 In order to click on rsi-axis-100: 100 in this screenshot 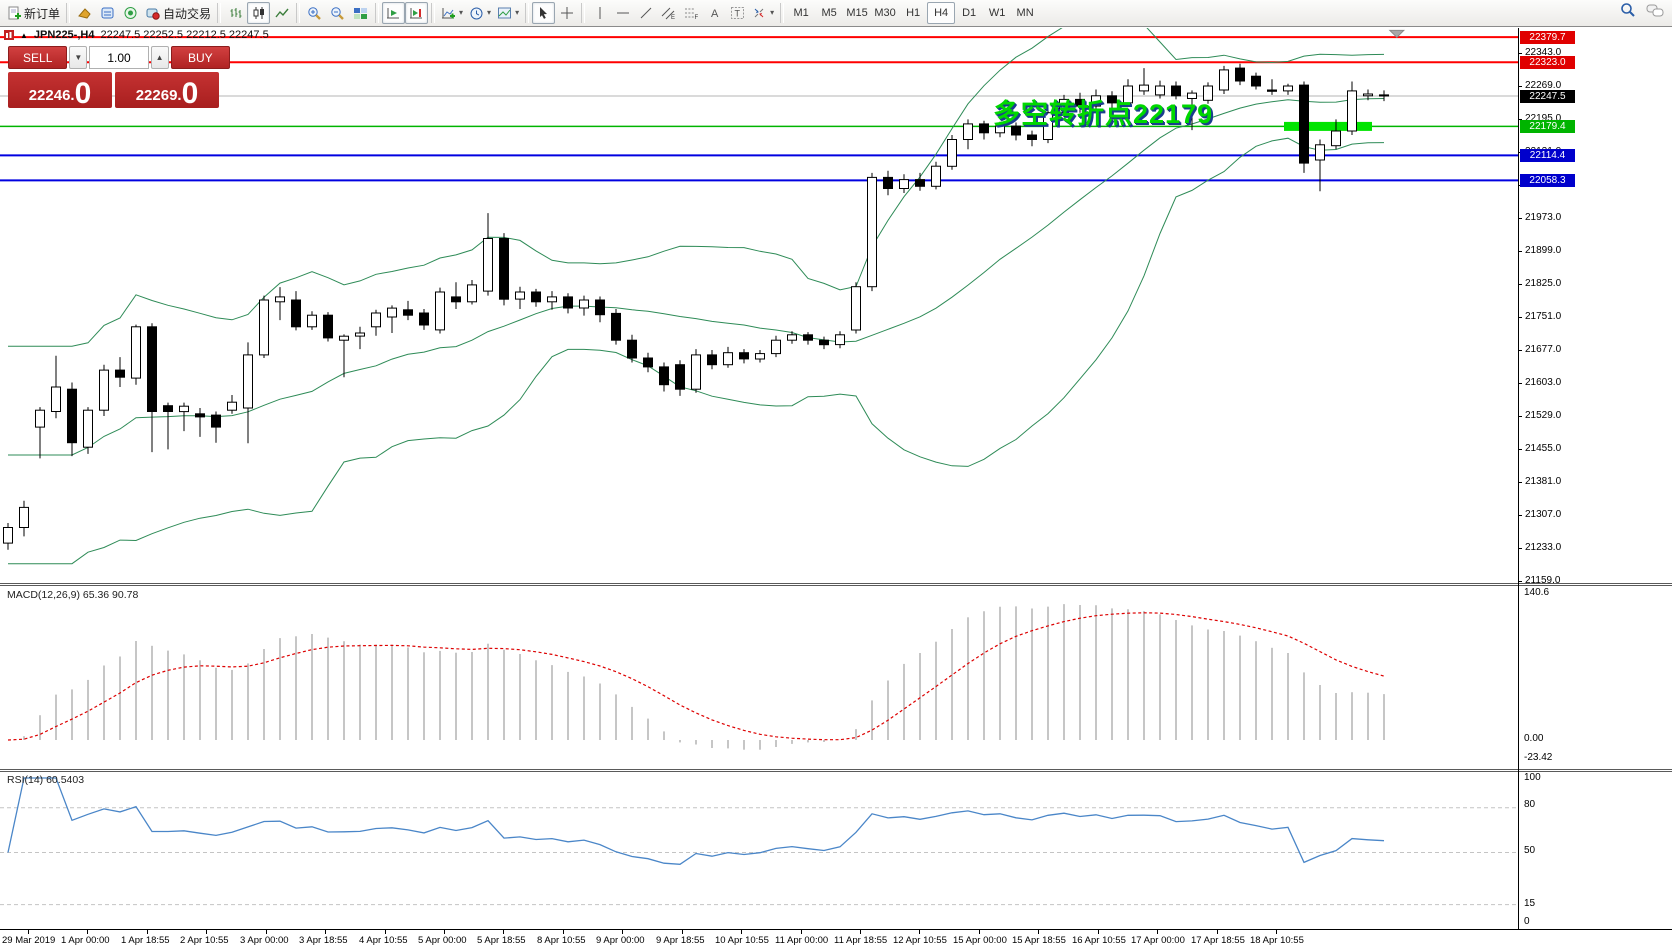, I will do `click(1532, 777)`.